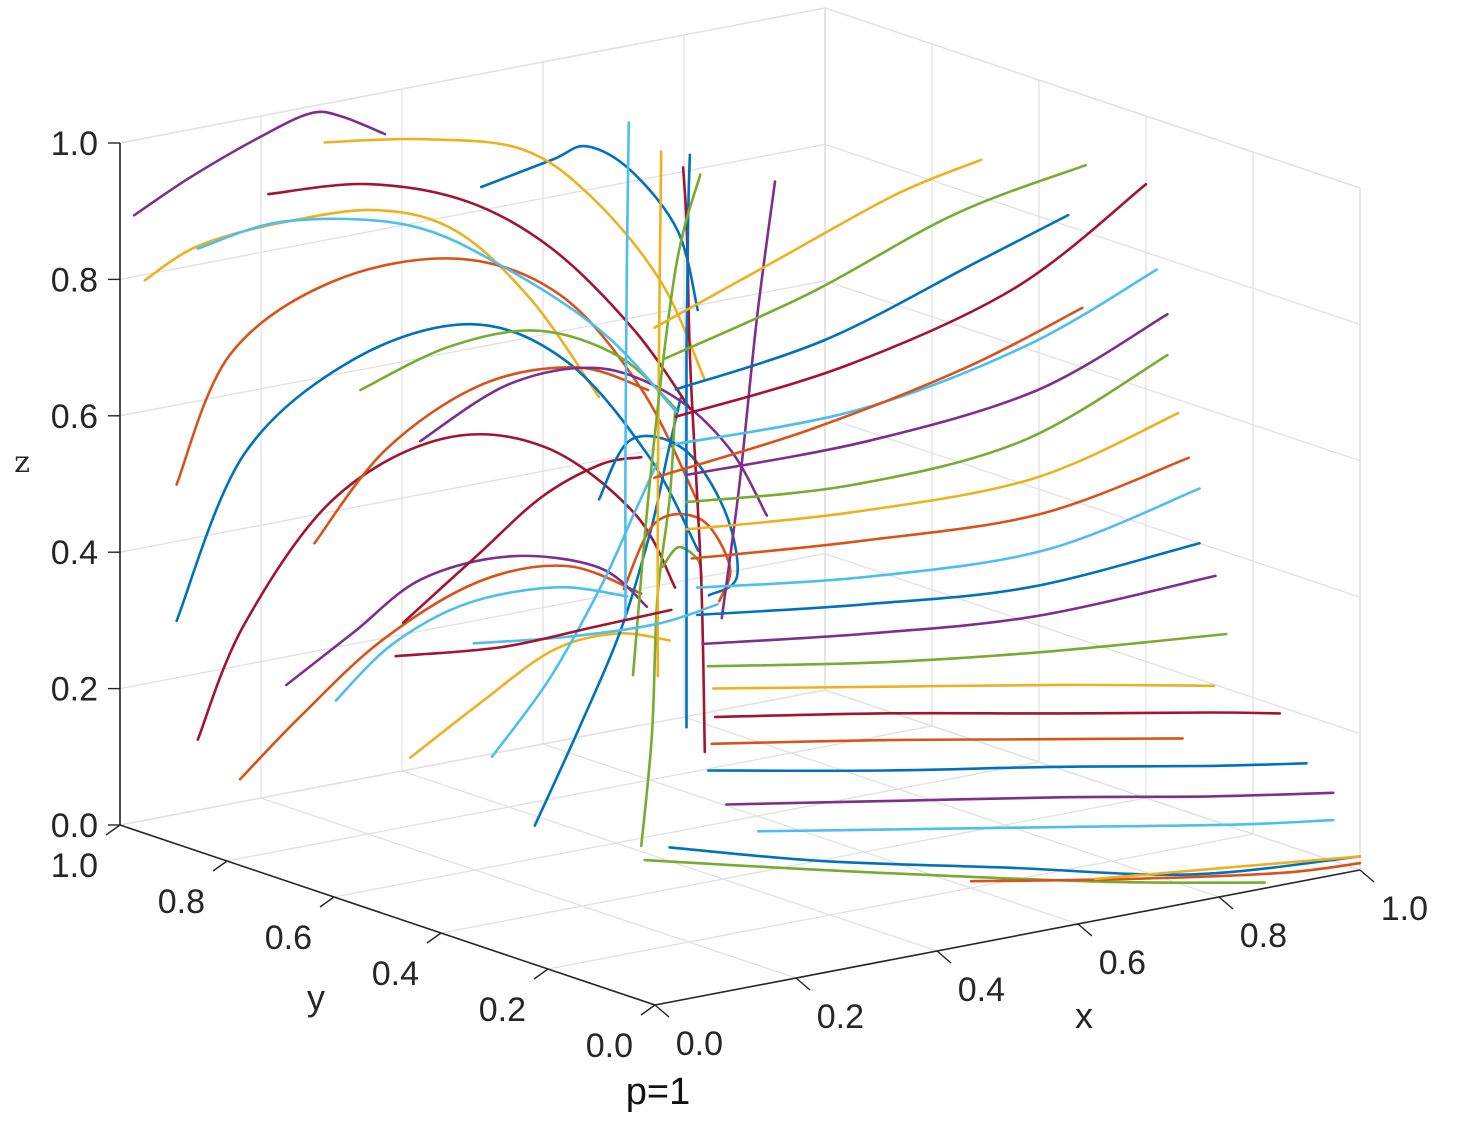  What do you see at coordinates (74, 866) in the screenshot?
I see `y-tick-label: 1.0` at bounding box center [74, 866].